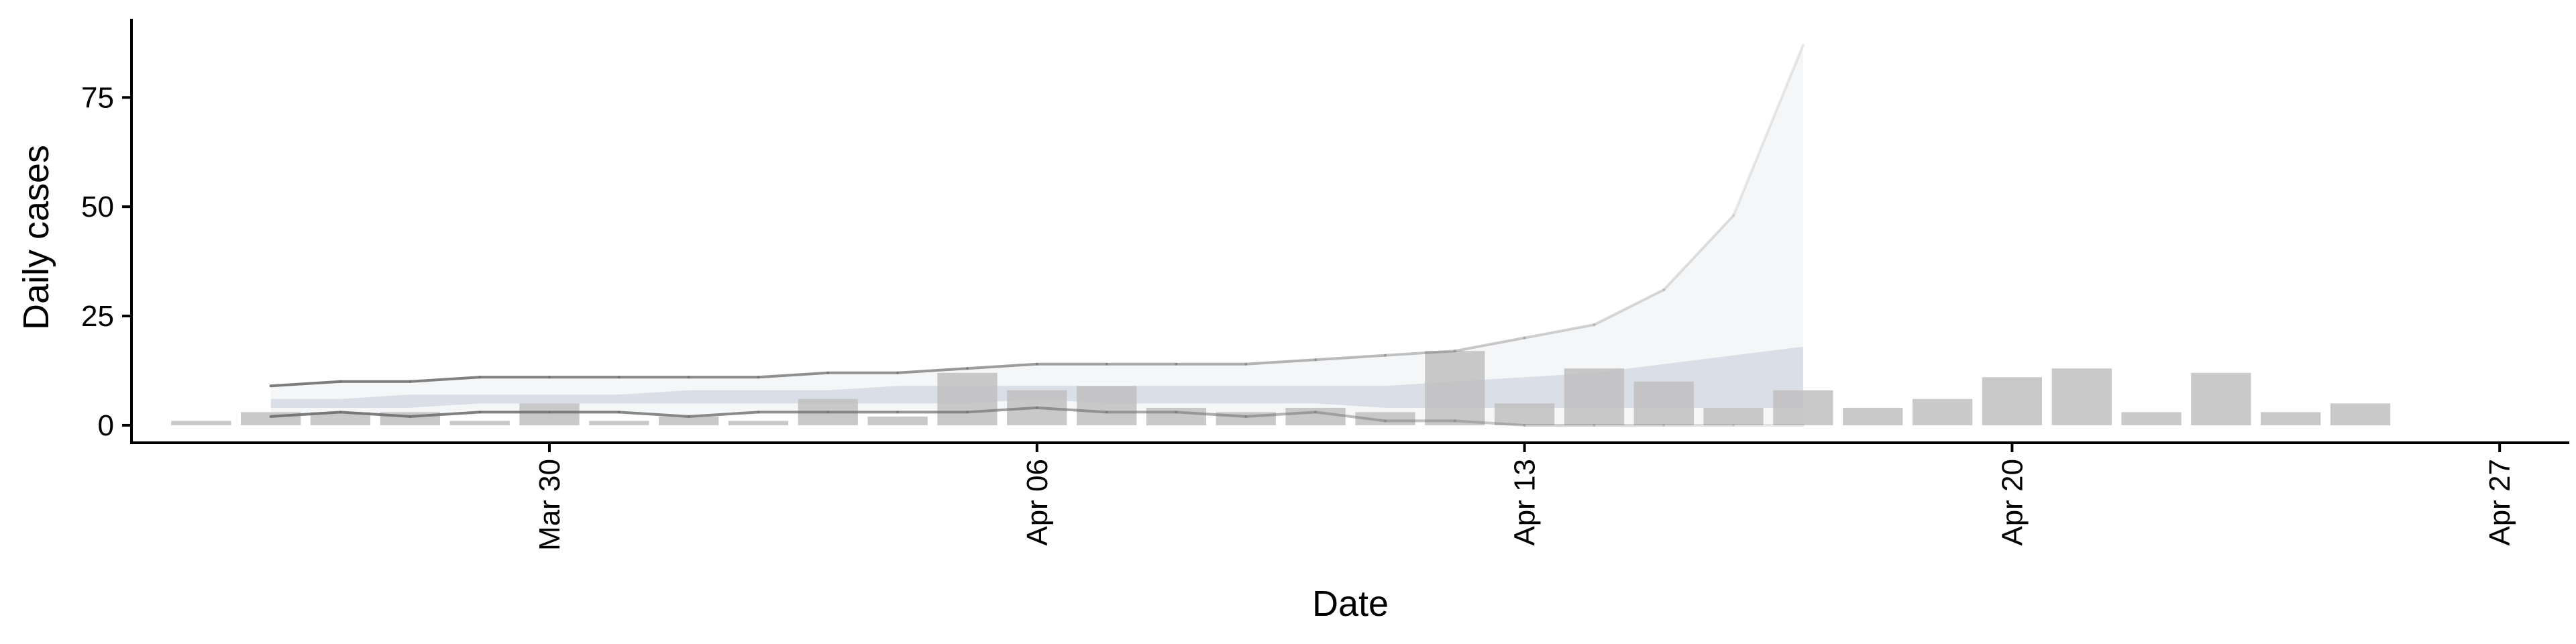 The image size is (2576, 644). I want to click on estimate-band-inner, so click(1036, 377).